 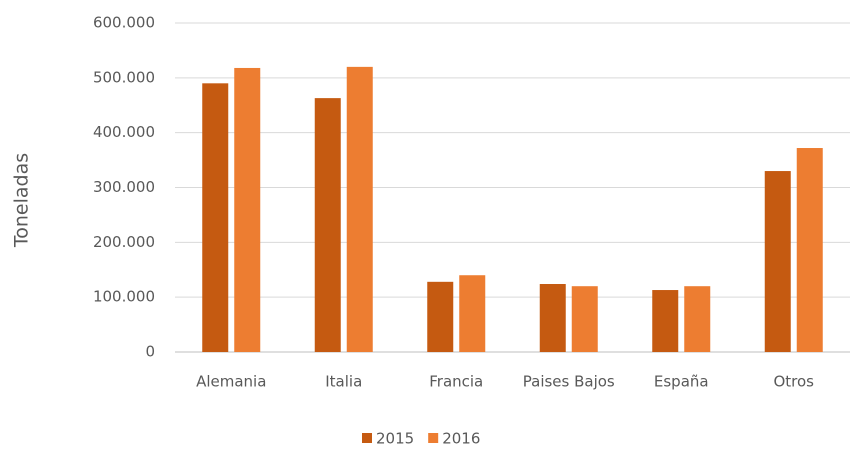 What do you see at coordinates (124, 77) in the screenshot?
I see `y-tick-label: 500.000` at bounding box center [124, 77].